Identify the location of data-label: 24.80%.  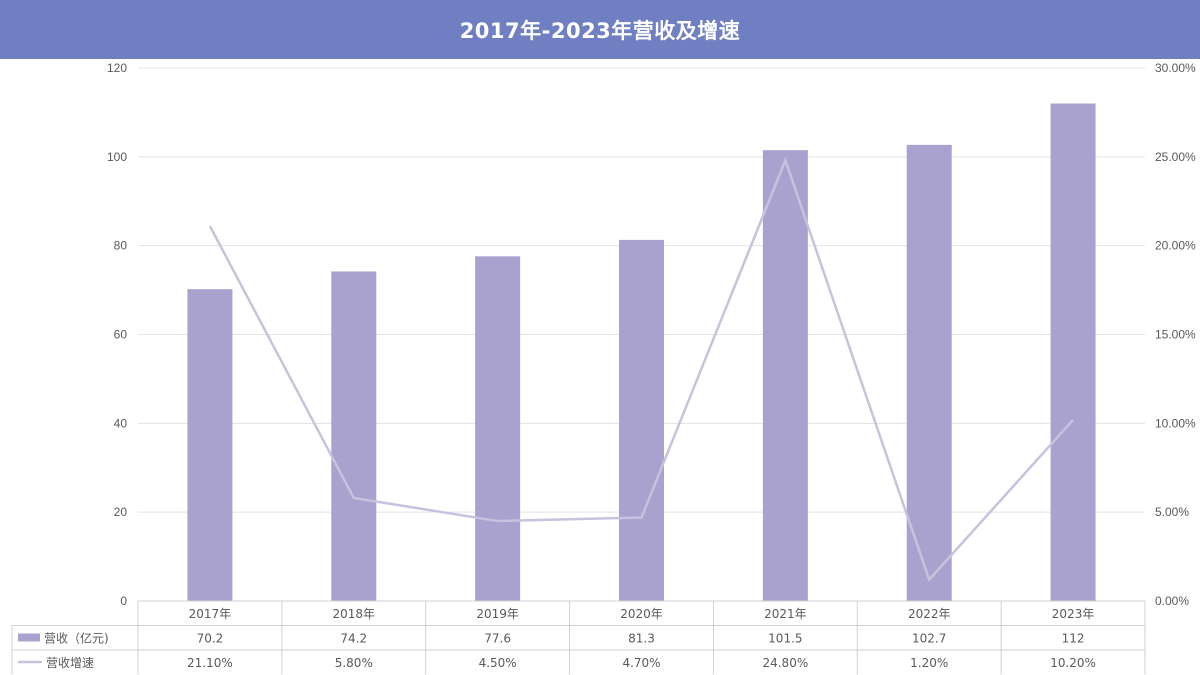
(785, 663).